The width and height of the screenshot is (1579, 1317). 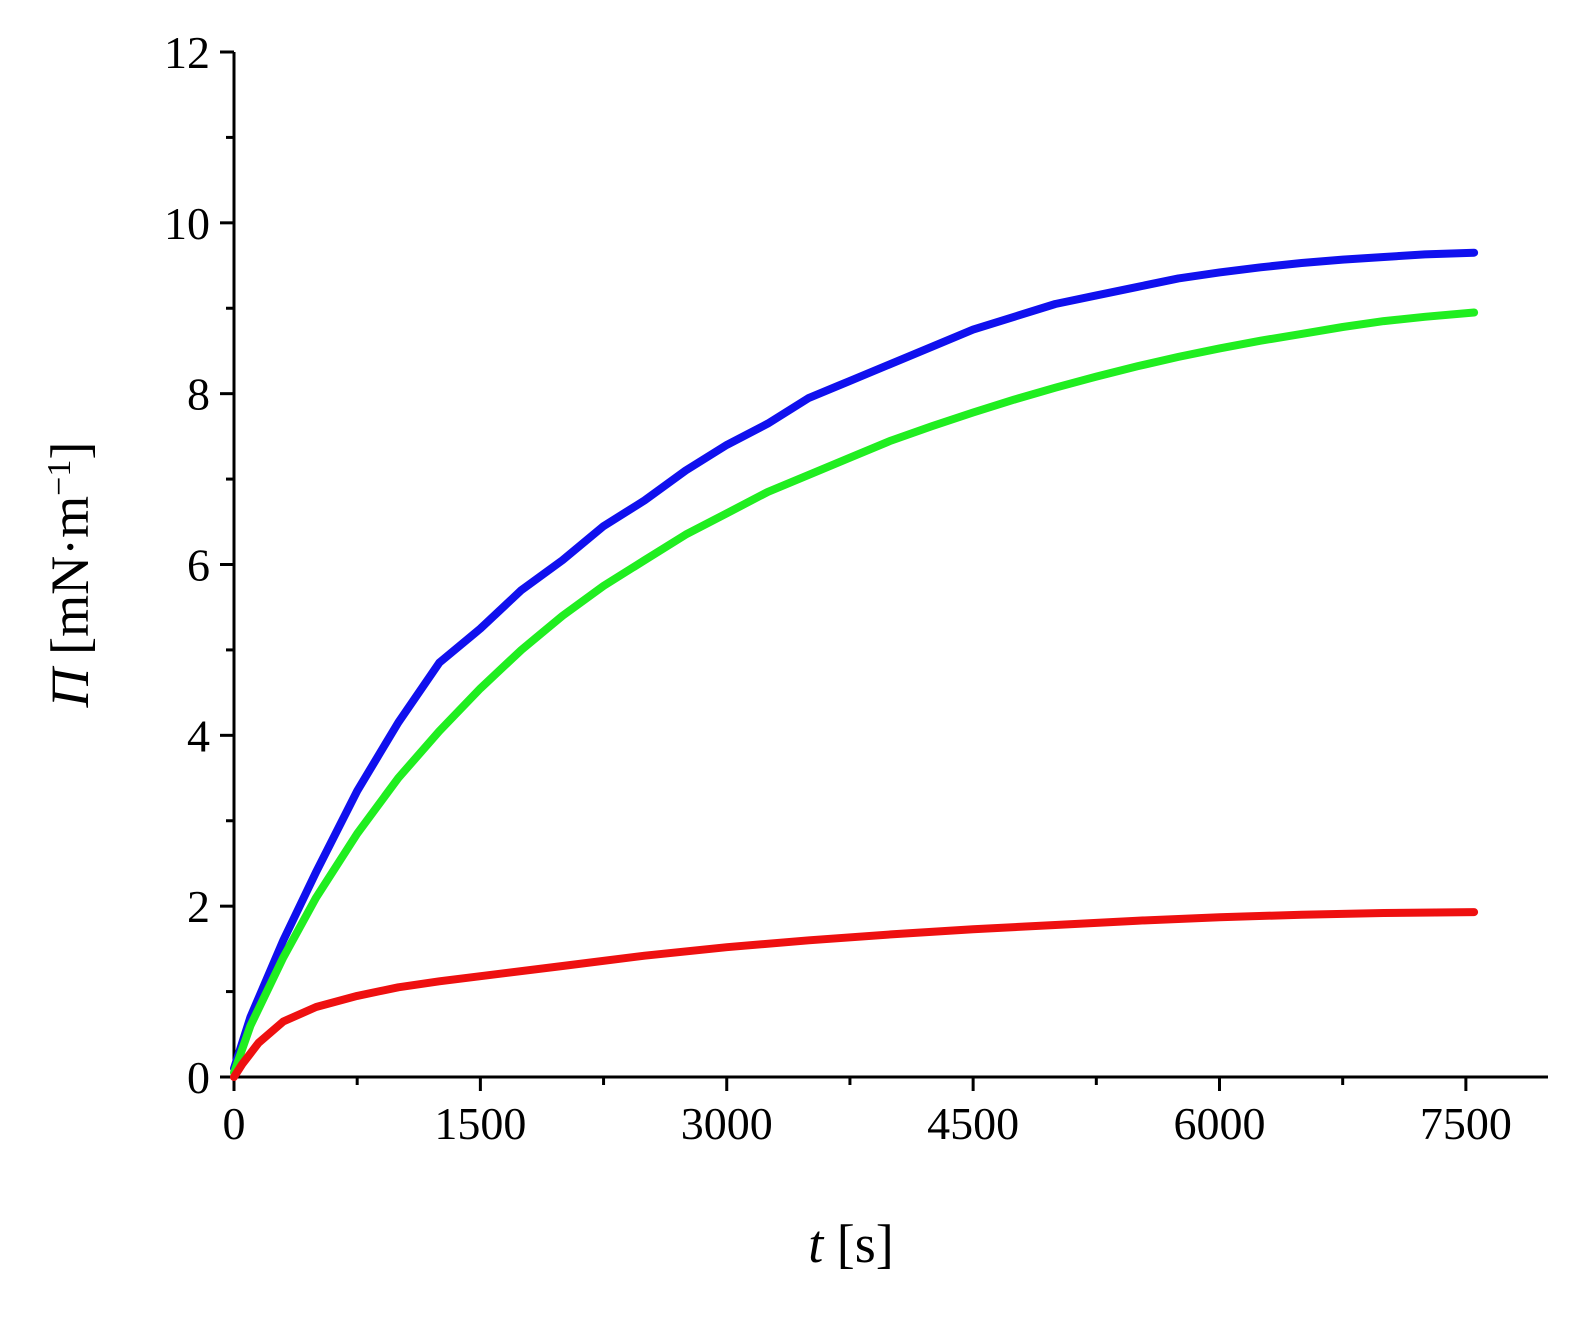 What do you see at coordinates (198, 394) in the screenshot?
I see `y-tick-label: 8` at bounding box center [198, 394].